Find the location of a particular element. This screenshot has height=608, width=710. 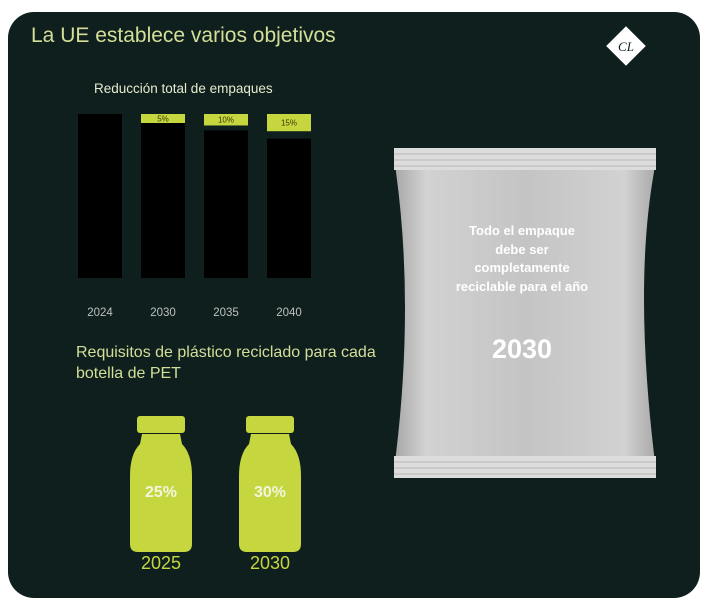

bottle-2025: 25% is located at coordinates (161, 484).